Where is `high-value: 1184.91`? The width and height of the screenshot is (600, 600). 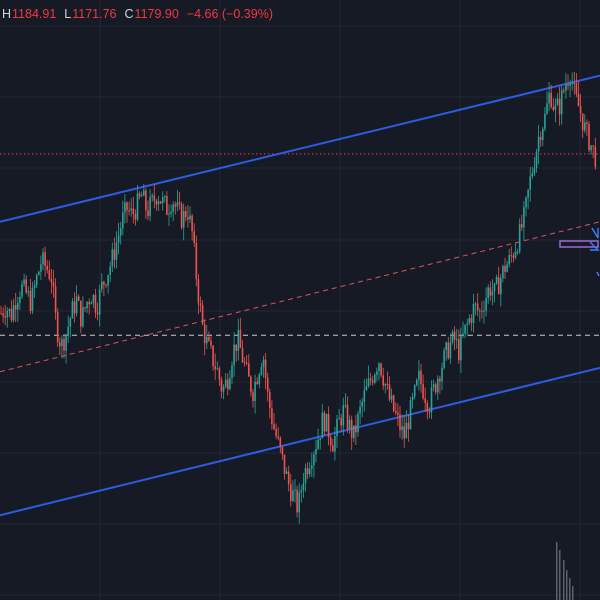
high-value: 1184.91 is located at coordinates (34, 14).